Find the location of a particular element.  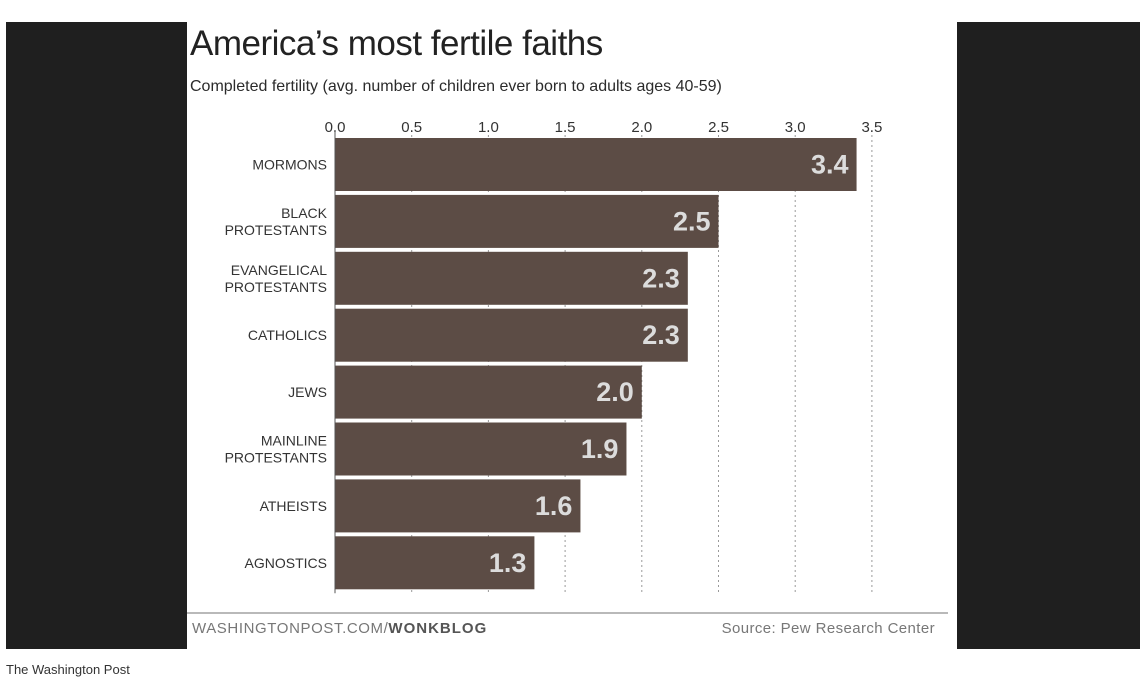

value-label: 1.3 is located at coordinates (508, 563).